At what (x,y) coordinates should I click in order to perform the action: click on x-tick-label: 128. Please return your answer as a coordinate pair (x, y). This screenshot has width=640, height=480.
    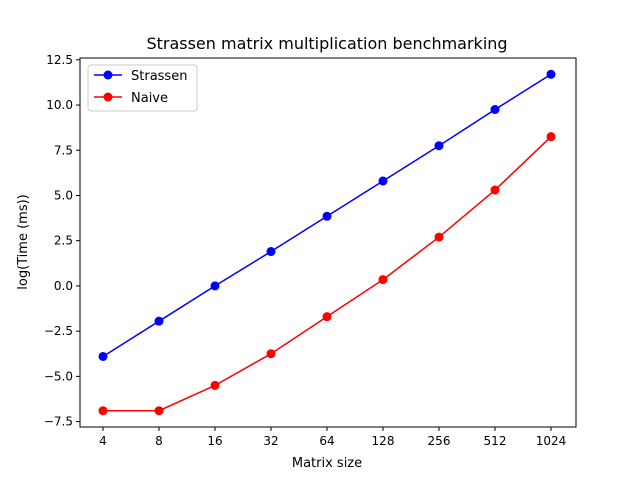
    Looking at the image, I should click on (383, 441).